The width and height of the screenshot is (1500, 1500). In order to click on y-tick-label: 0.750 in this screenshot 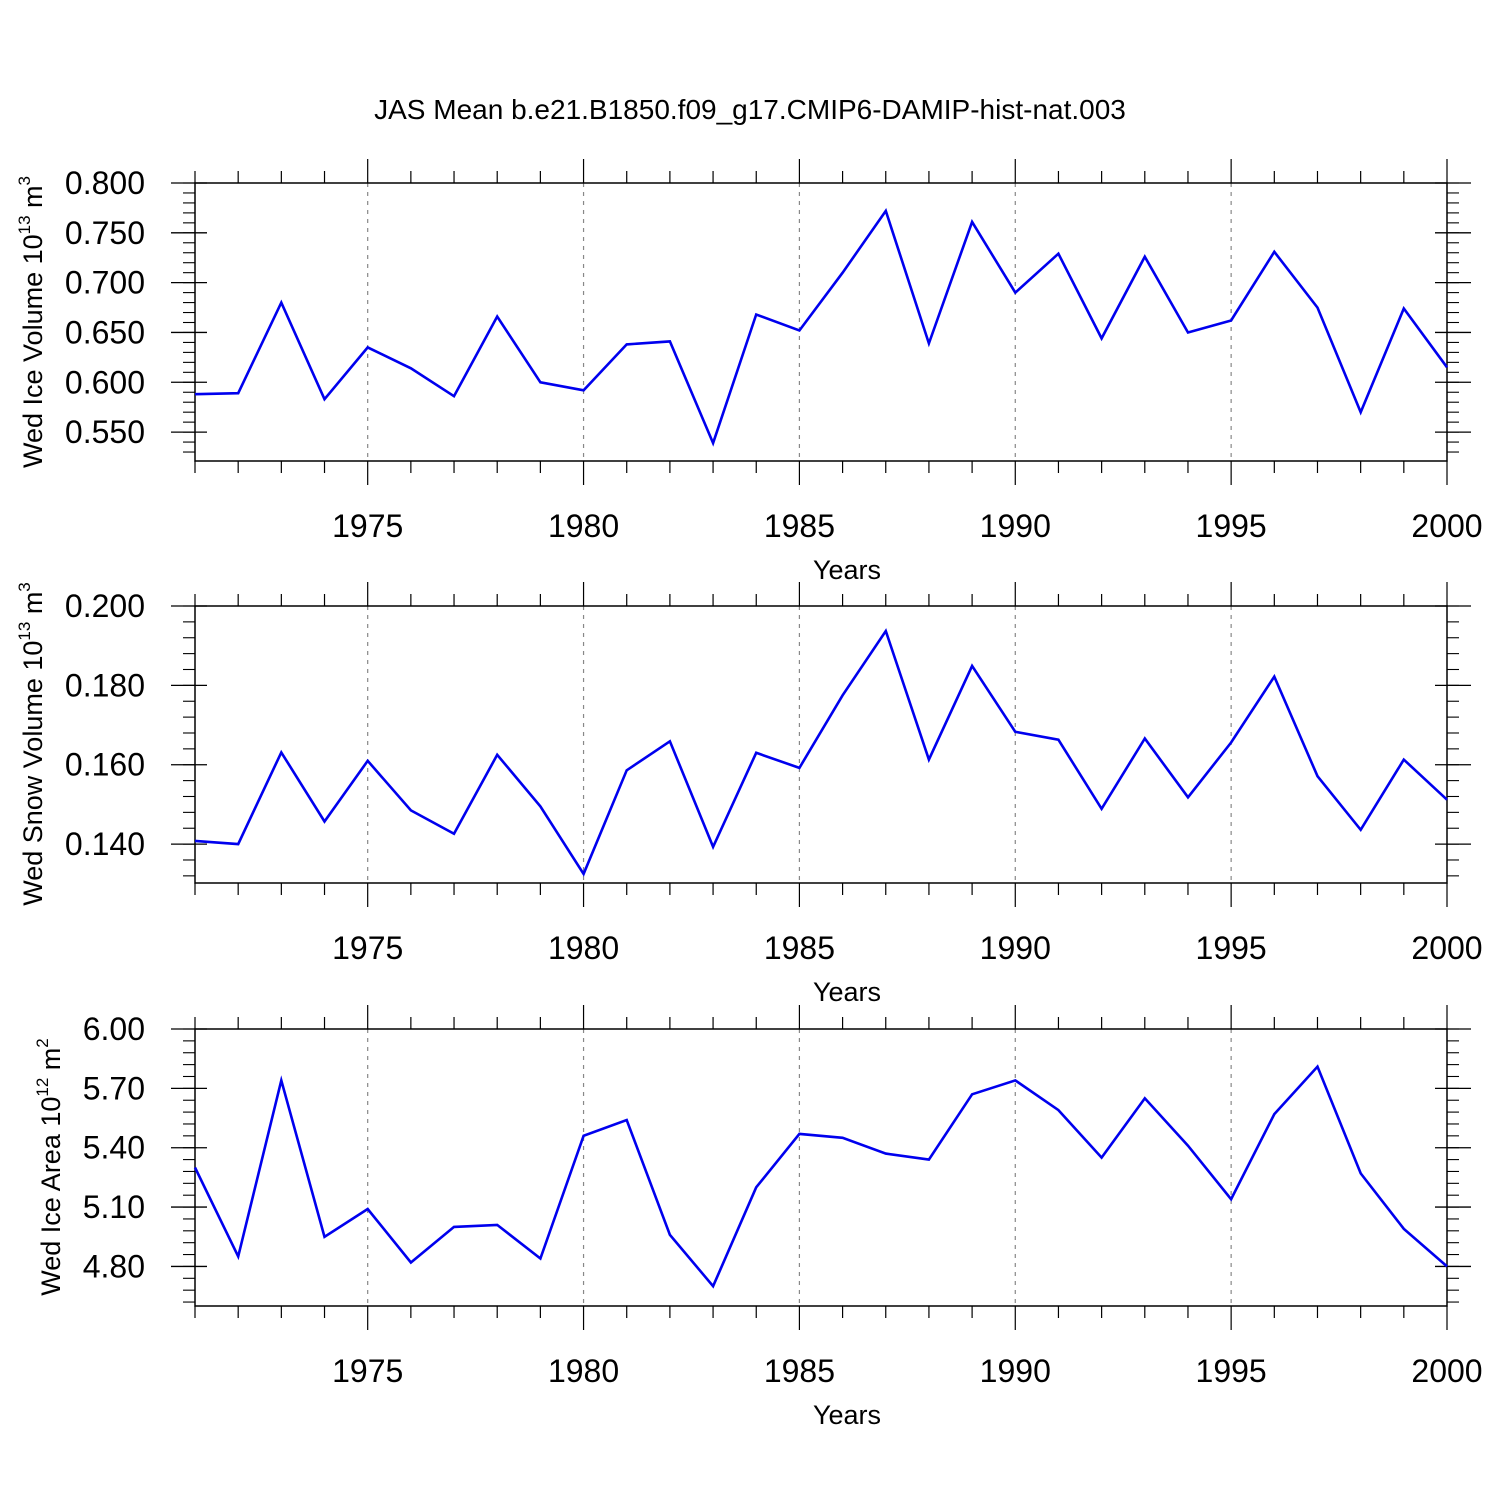, I will do `click(105, 233)`.